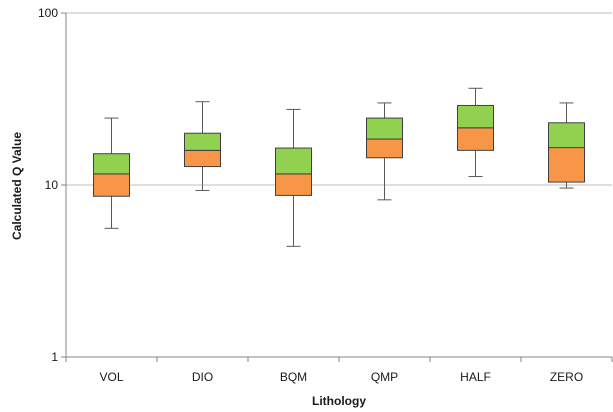 Image resolution: width=613 pixels, height=412 pixels. What do you see at coordinates (17, 186) in the screenshot?
I see `y-axis-title: Calculated Q Value` at bounding box center [17, 186].